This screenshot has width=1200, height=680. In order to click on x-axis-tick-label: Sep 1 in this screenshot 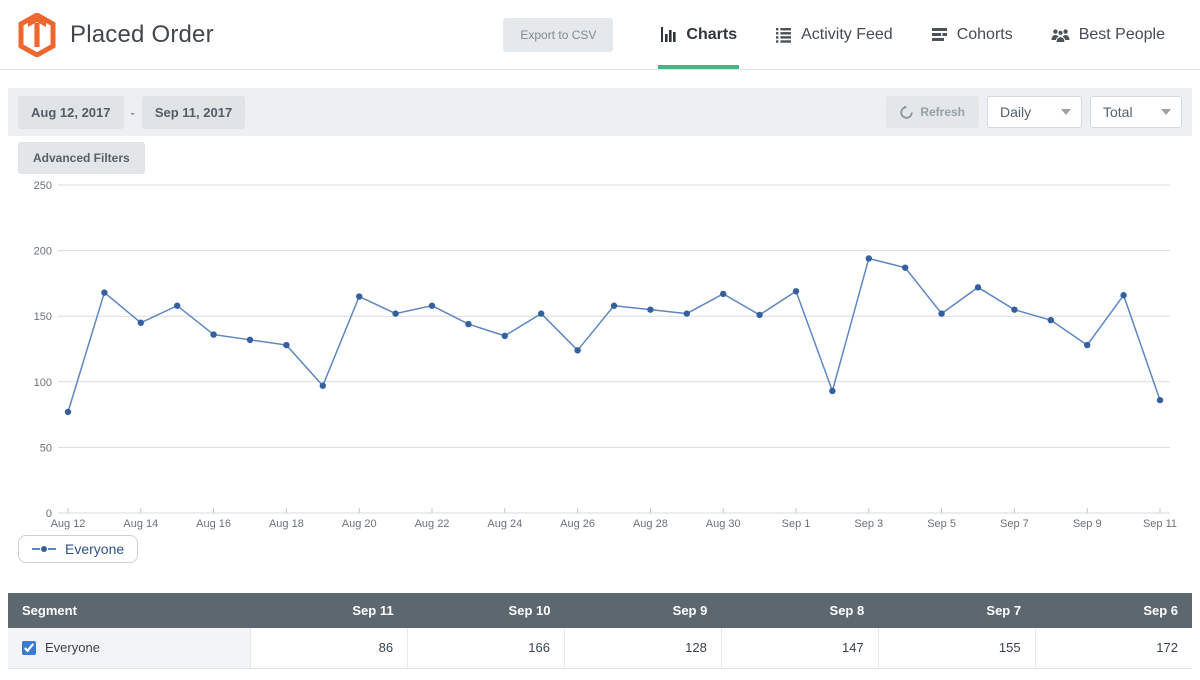, I will do `click(796, 524)`.